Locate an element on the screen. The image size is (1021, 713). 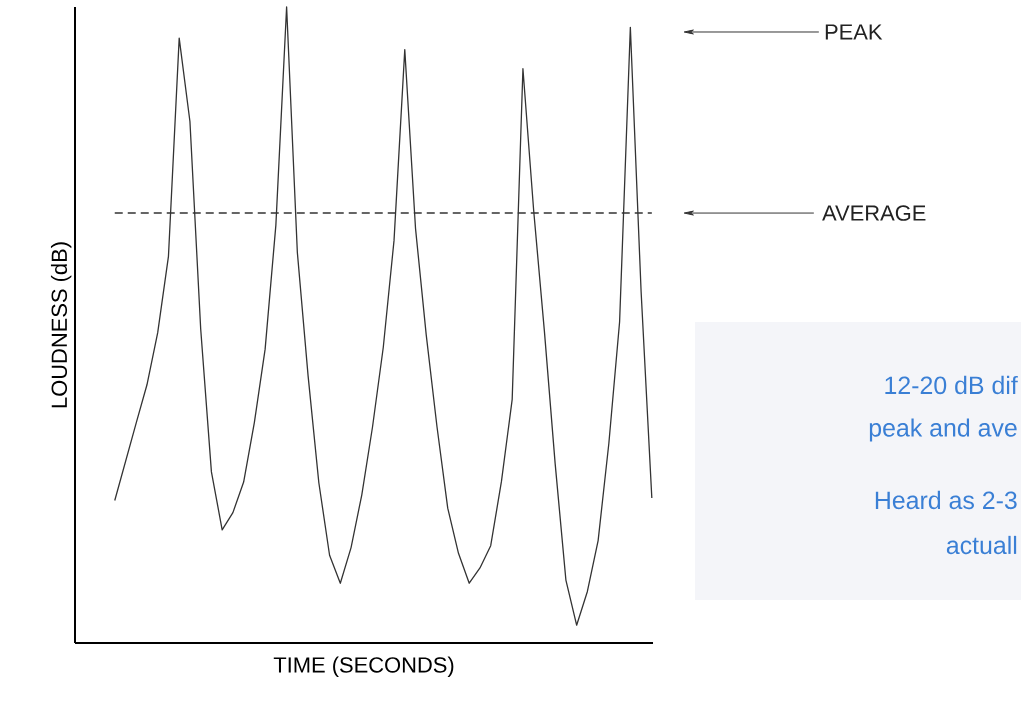
x-axis-title: TIME (SECONDS) is located at coordinates (363, 667).